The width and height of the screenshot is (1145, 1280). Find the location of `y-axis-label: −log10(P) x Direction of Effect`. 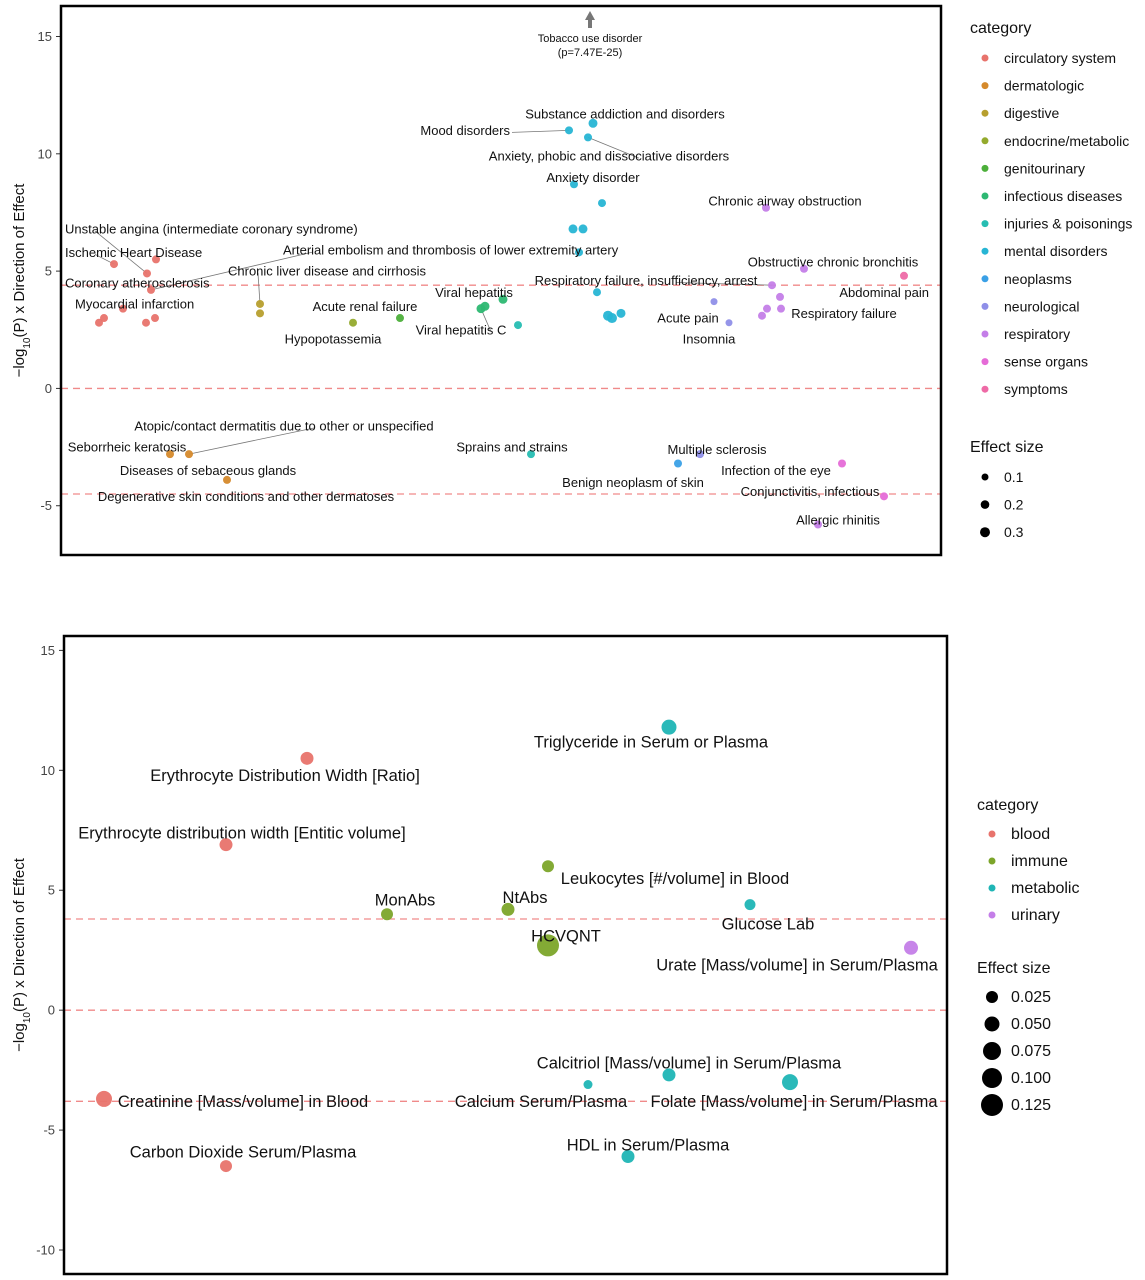

y-axis-label: −log10(P) x Direction of Effect is located at coordinates (22, 280).